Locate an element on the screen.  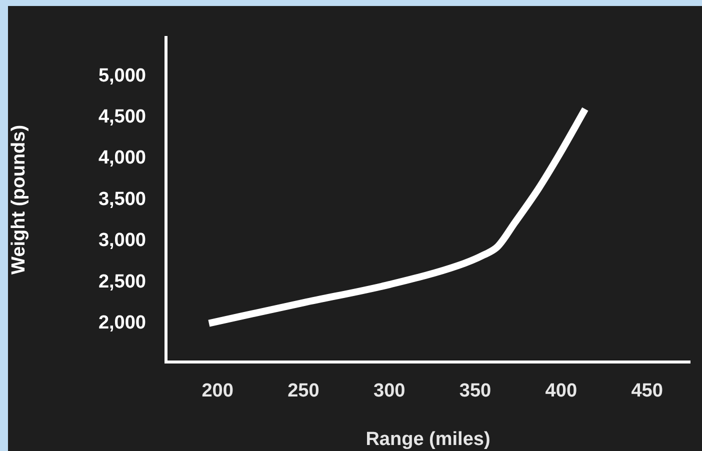
y-tick-label: 3,500 is located at coordinates (122, 199).